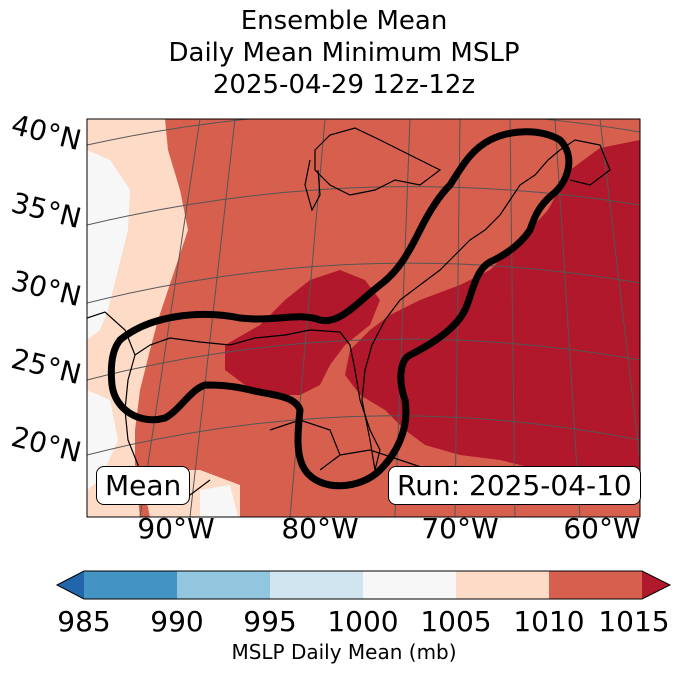 The height and width of the screenshot is (674, 688). What do you see at coordinates (634, 621) in the screenshot?
I see `colorbar-tick-1015: 1015` at bounding box center [634, 621].